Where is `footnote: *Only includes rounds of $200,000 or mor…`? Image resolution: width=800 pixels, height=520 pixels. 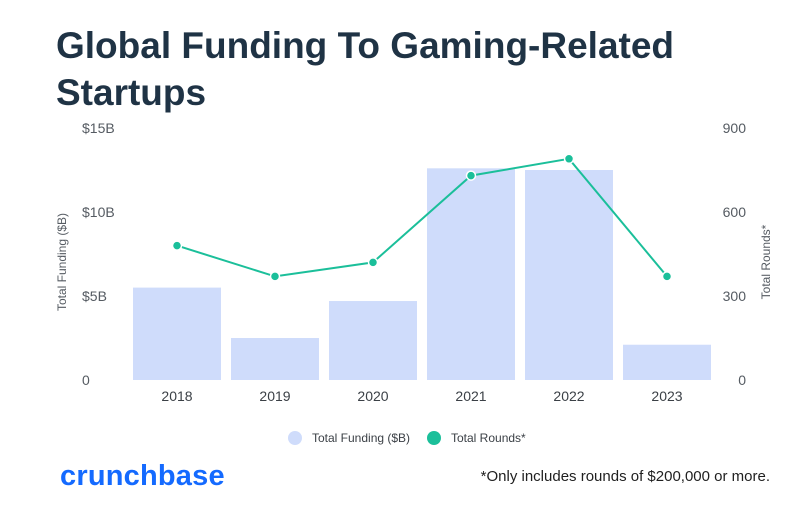
footnote: *Only includes rounds of $200,000 or mor… is located at coordinates (625, 476).